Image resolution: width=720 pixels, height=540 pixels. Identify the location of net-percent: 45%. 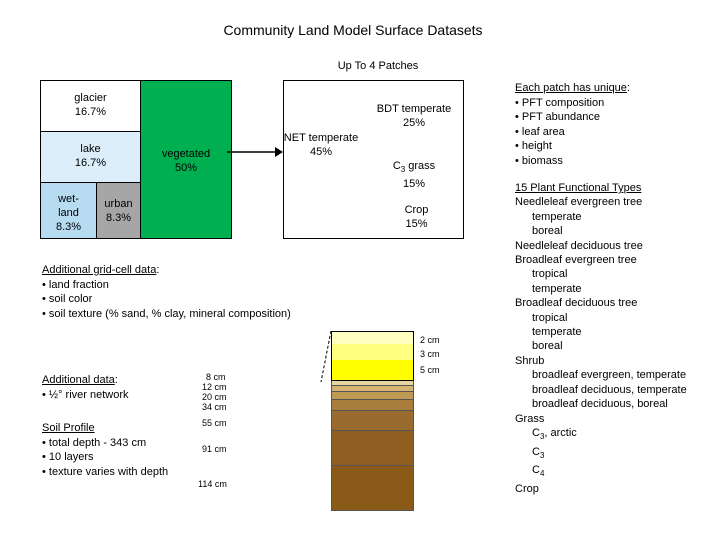
(321, 152).